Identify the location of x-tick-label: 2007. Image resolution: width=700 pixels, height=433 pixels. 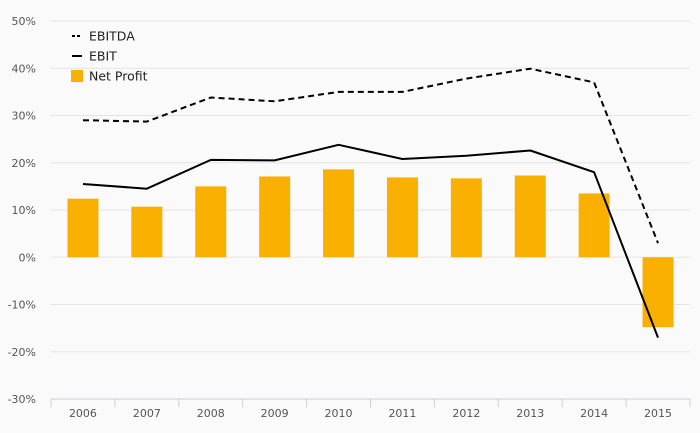
(147, 413).